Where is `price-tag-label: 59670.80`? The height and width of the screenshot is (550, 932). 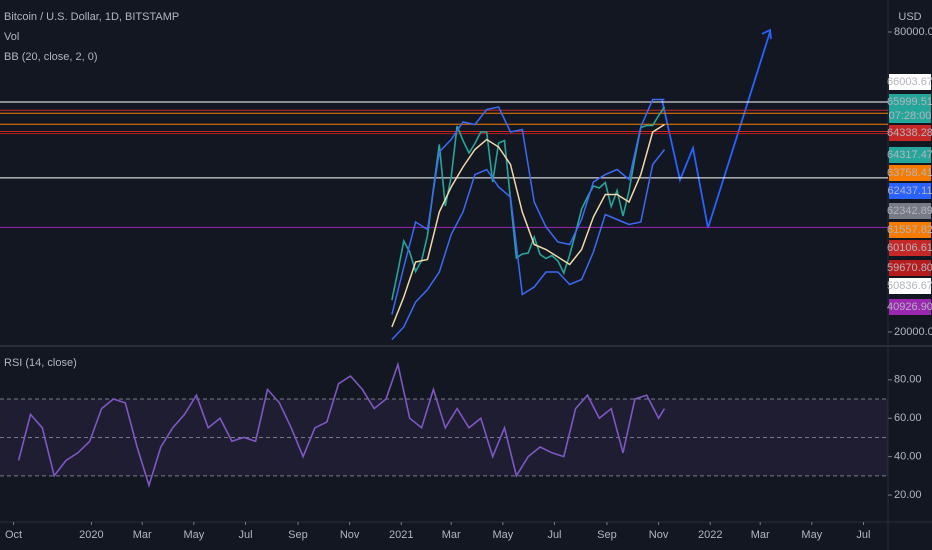
price-tag-label: 59670.80 is located at coordinates (909, 268).